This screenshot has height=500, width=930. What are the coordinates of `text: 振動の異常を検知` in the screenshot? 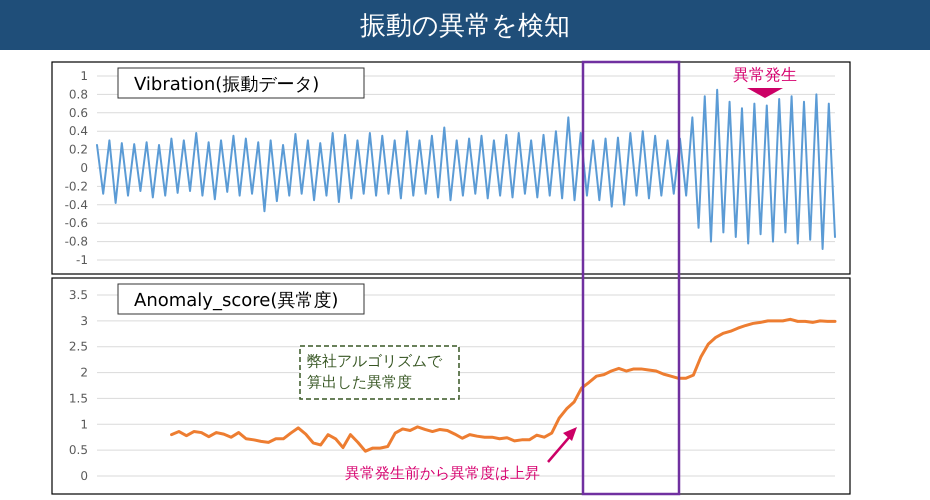 It's located at (465, 26).